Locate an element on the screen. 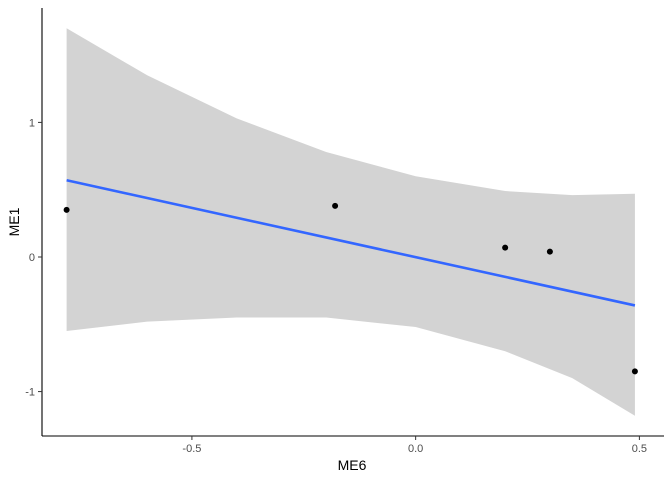 The image size is (672, 480). x-axis-title: ME6 is located at coordinates (352, 465).